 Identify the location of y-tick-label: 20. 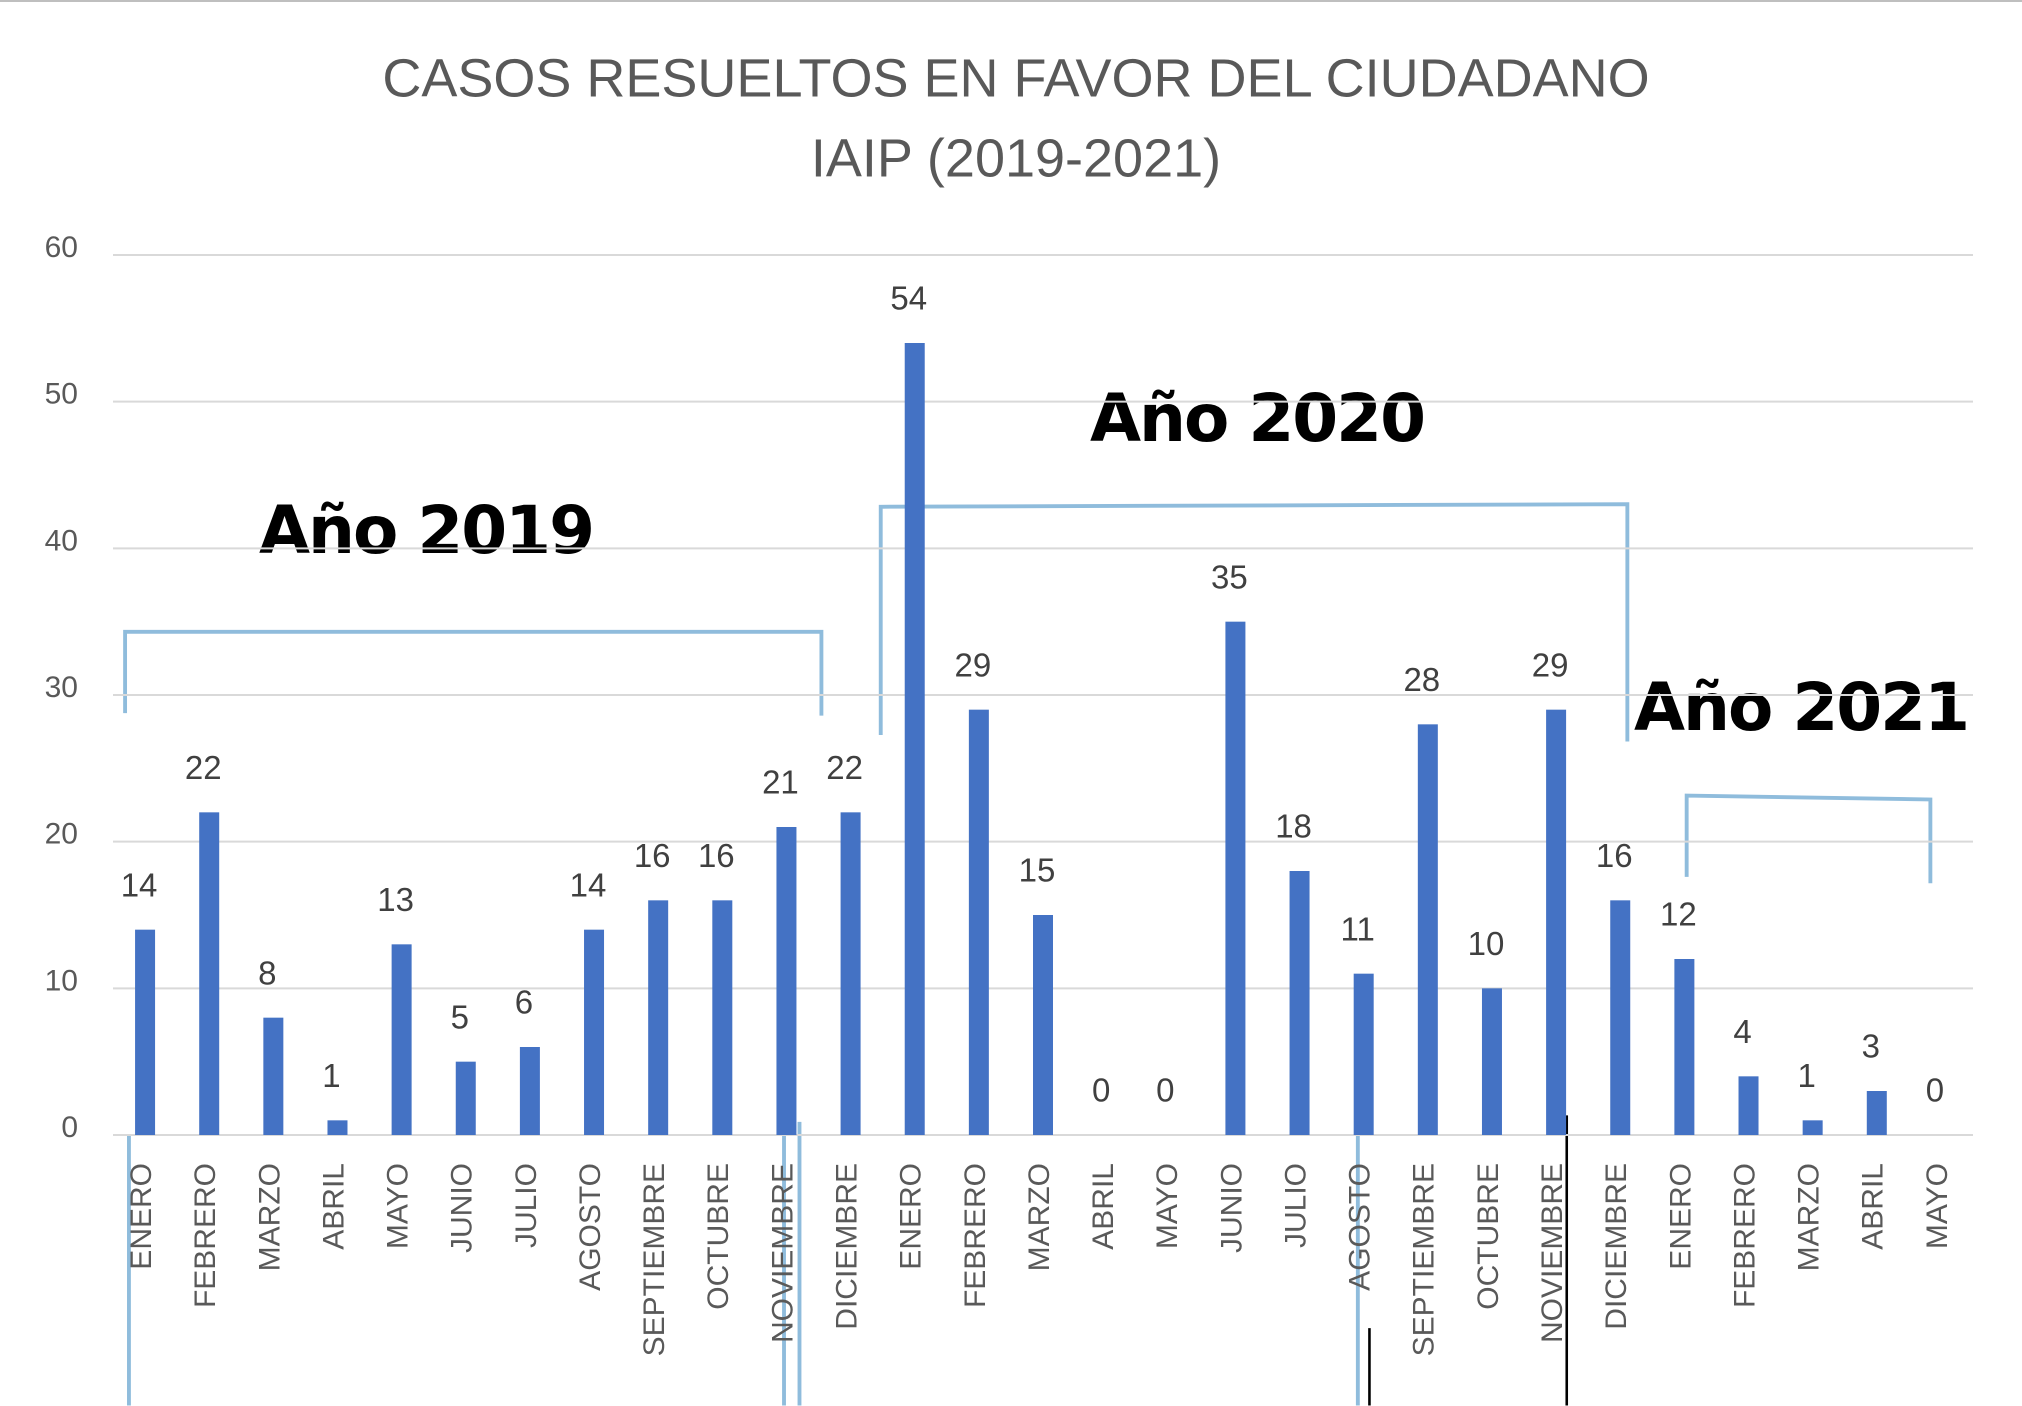
(61, 834).